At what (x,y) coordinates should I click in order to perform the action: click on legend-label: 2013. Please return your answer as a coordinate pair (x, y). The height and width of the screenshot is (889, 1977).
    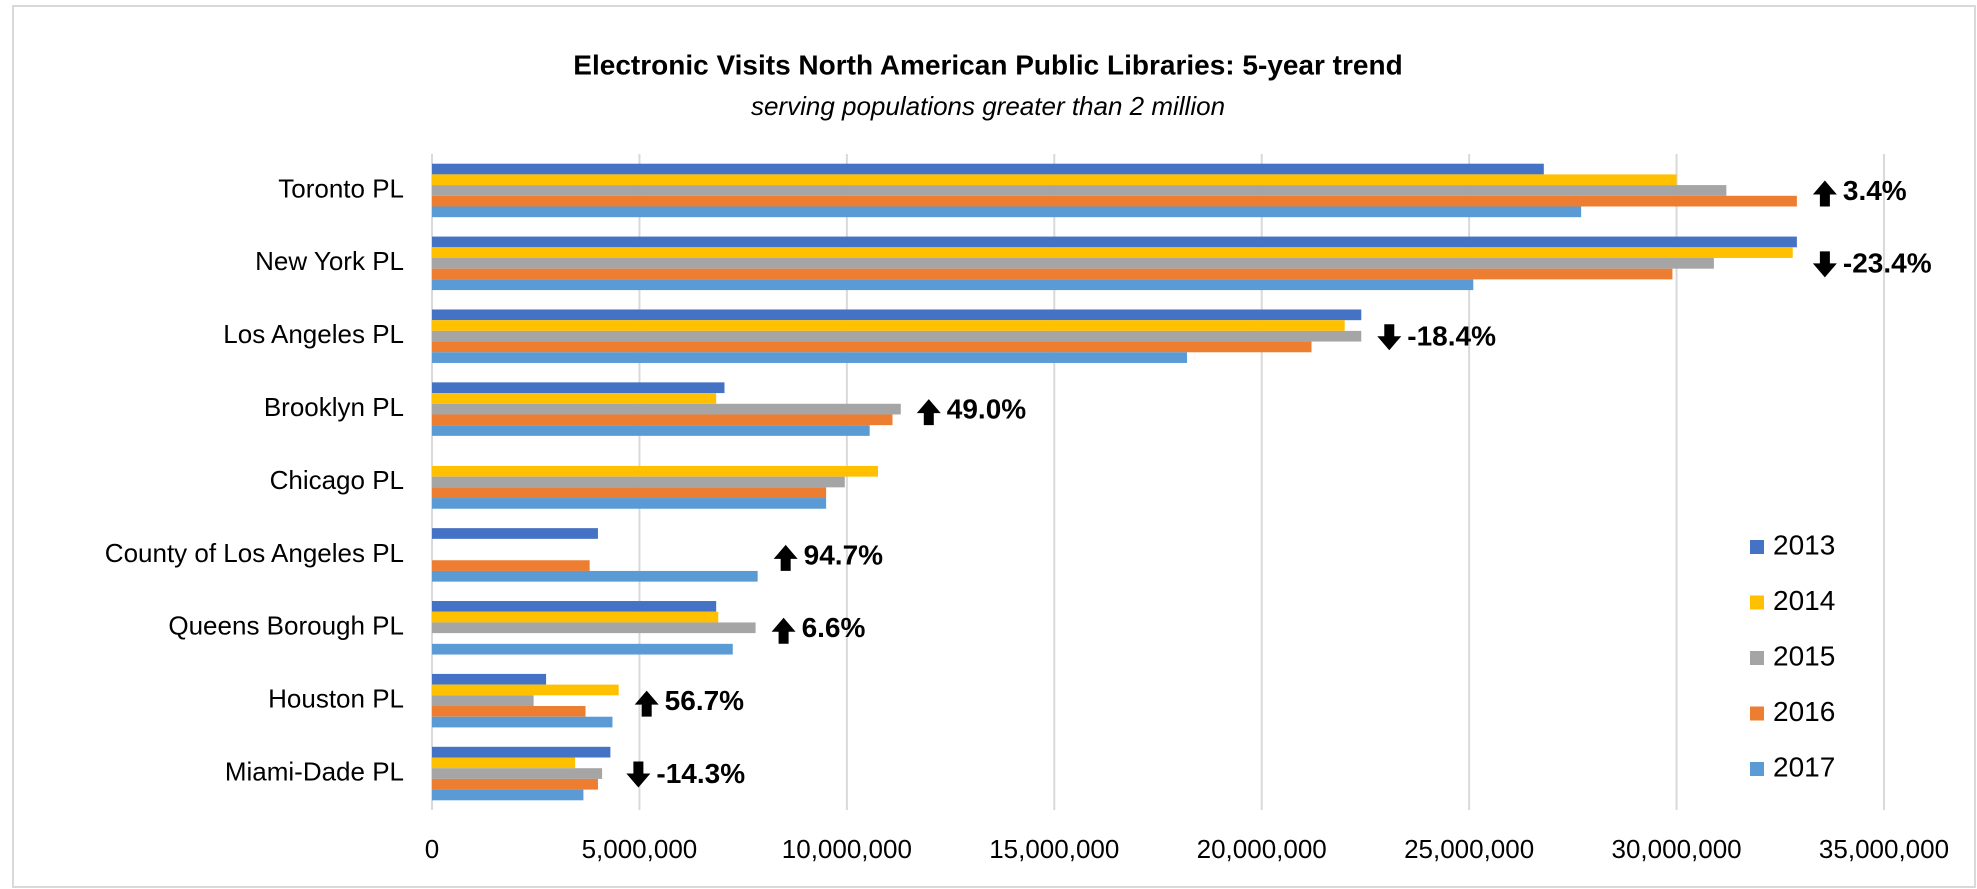
    Looking at the image, I should click on (1804, 544).